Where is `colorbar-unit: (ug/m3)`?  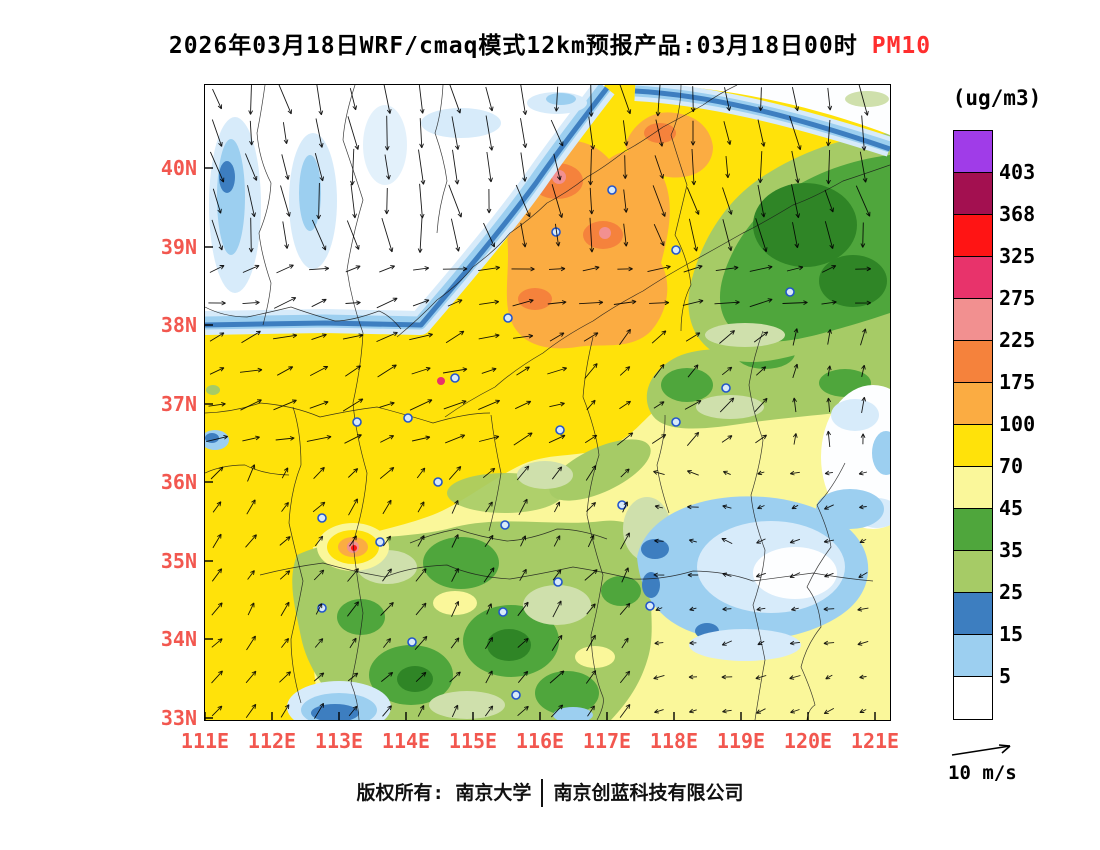 colorbar-unit: (ug/m3) is located at coordinates (997, 98).